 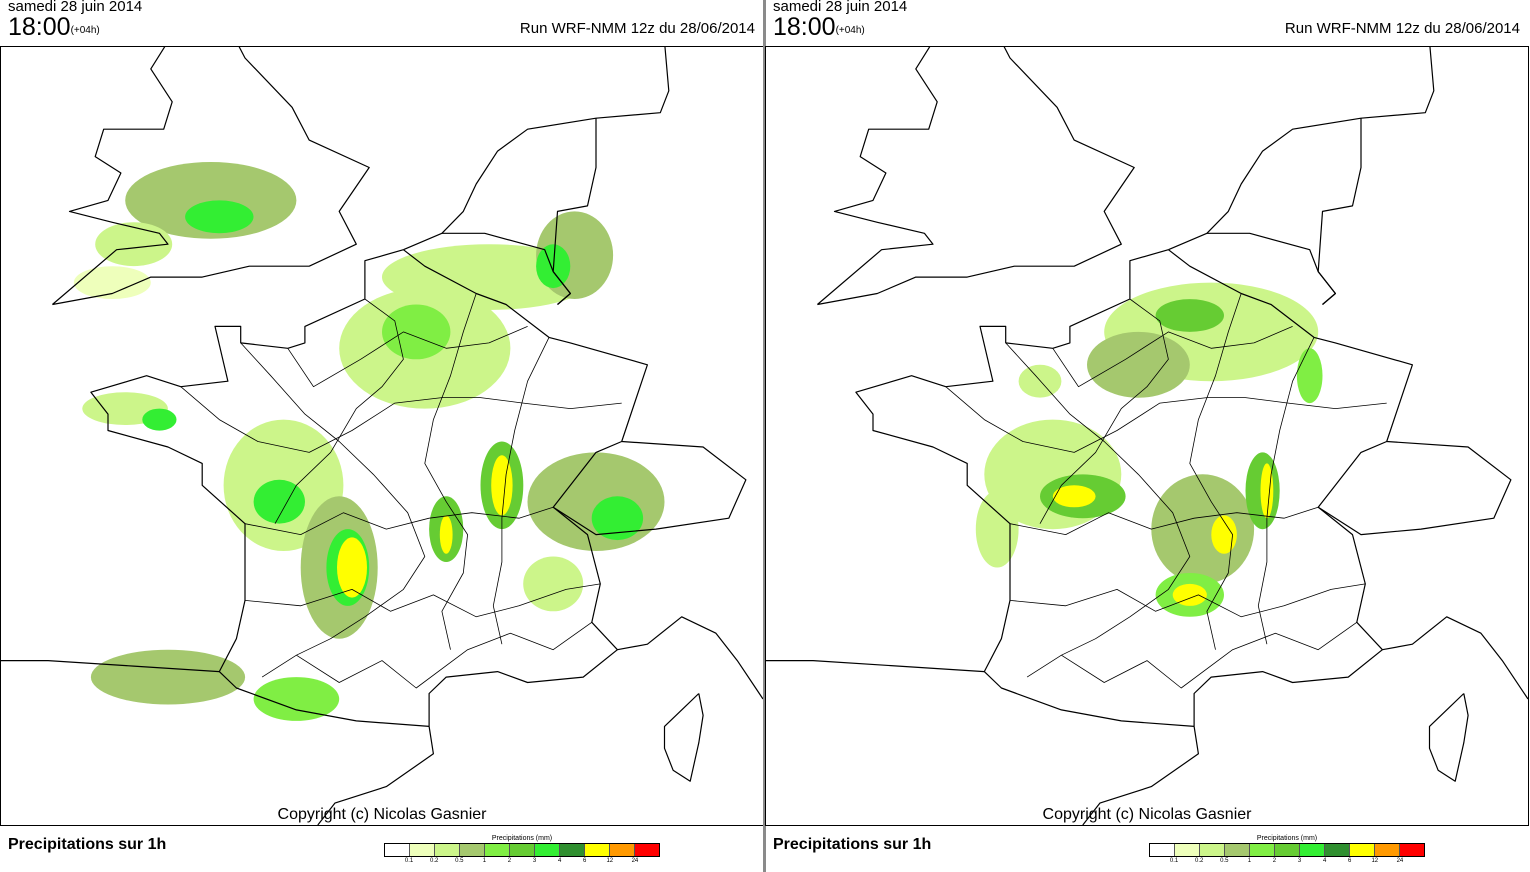 I want to click on legend-tick-label: 12, so click(x=610, y=861).